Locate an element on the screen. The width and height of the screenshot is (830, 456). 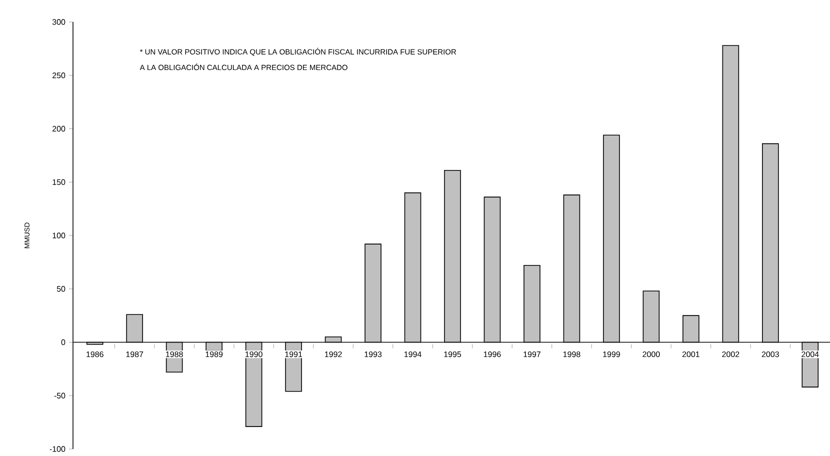
x-tick-label: 2001 is located at coordinates (691, 354).